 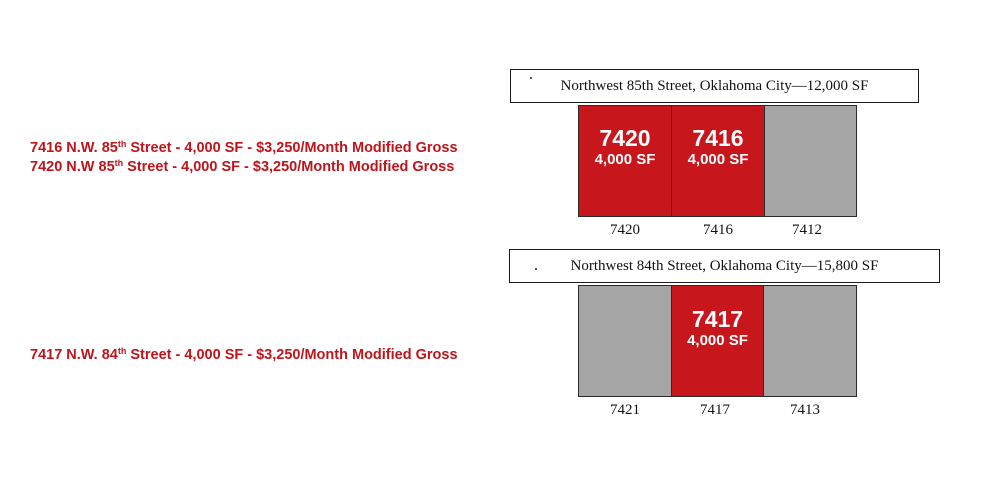 I want to click on unit-label-7416: 7416, so click(x=718, y=230).